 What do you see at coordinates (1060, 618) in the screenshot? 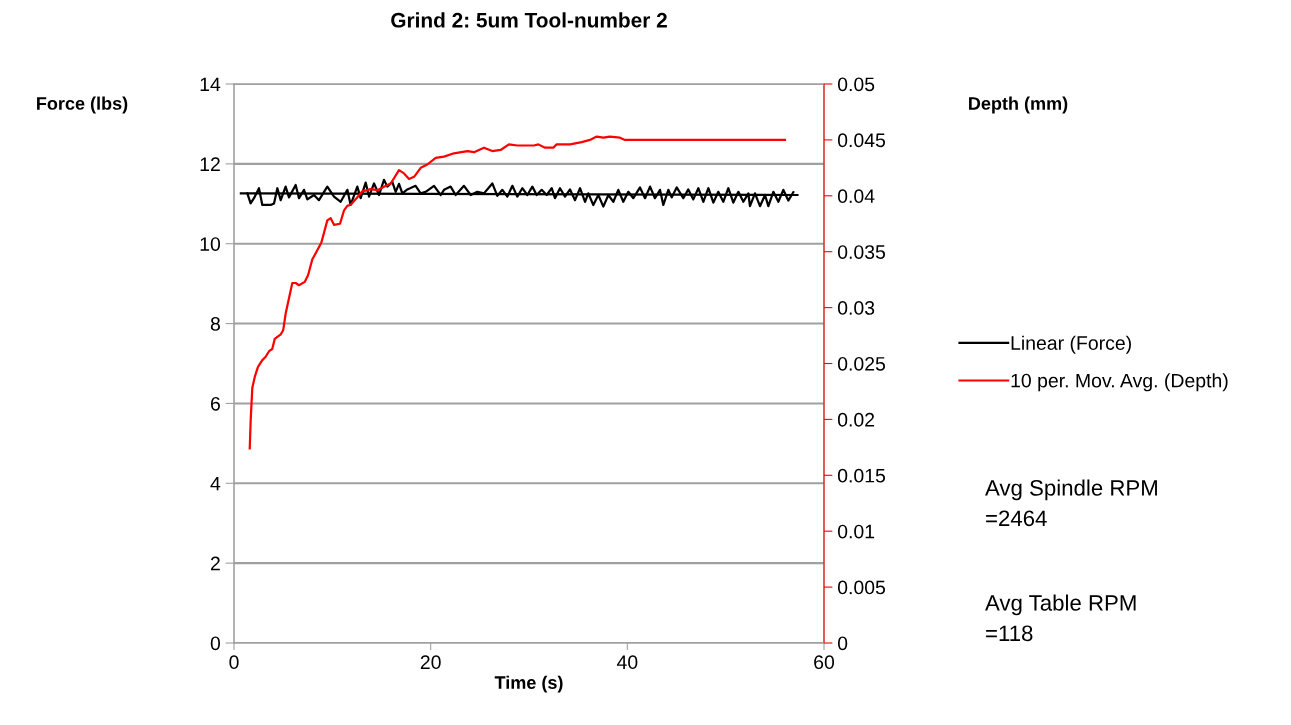
I see `text: Avg Table RPM =118` at bounding box center [1060, 618].